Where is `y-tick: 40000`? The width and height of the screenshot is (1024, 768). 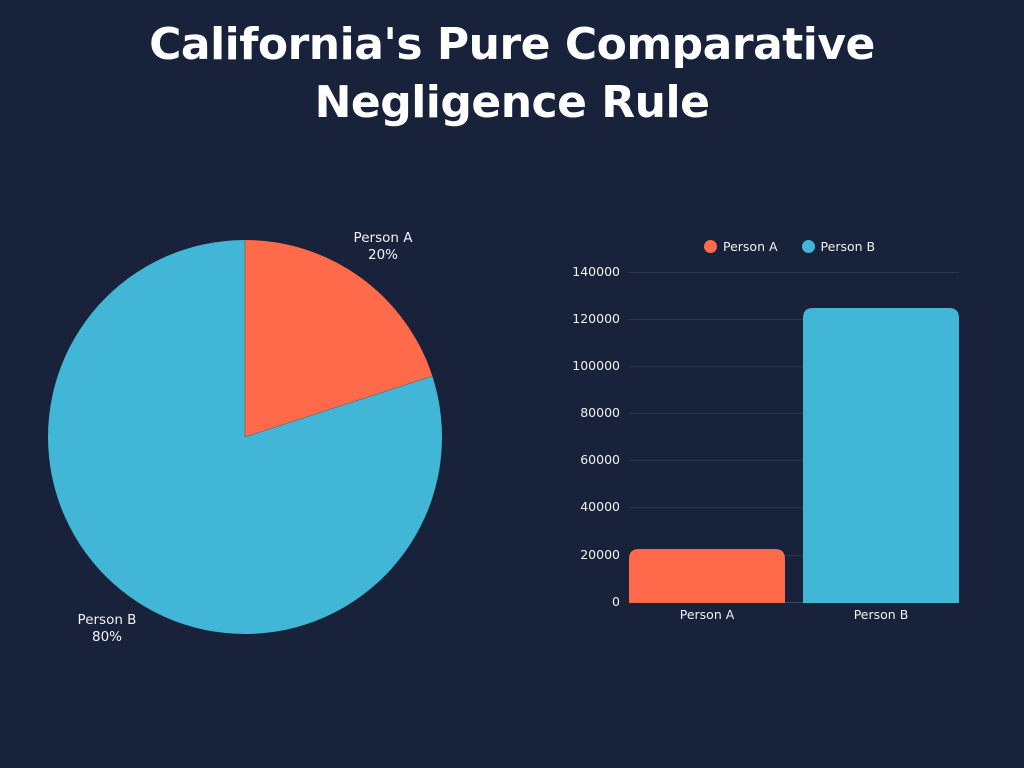 y-tick: 40000 is located at coordinates (600, 506).